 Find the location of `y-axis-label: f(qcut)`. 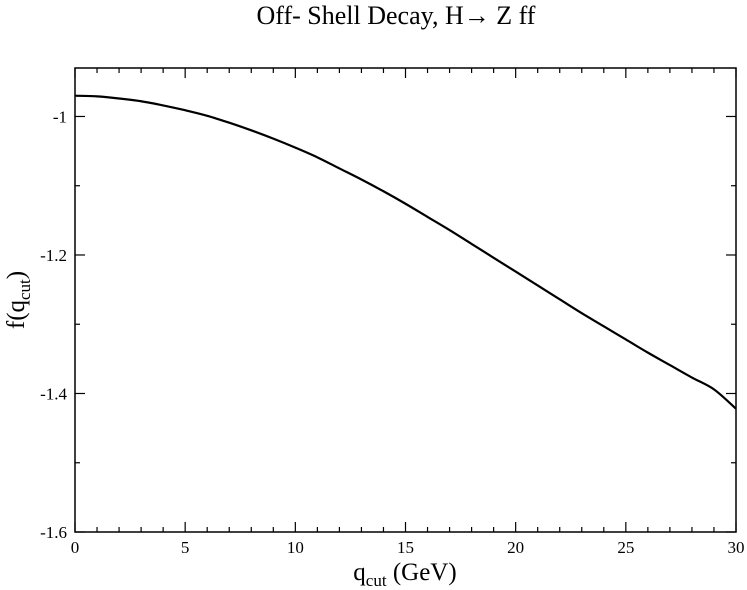

y-axis-label: f(qcut) is located at coordinates (18, 300).